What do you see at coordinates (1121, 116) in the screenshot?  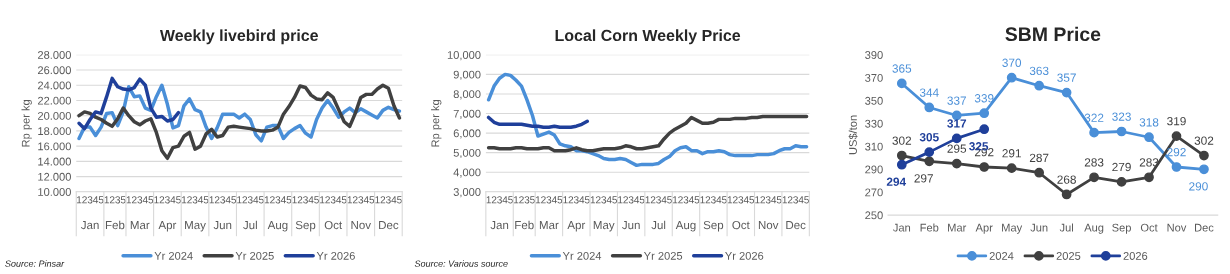 I see `data-label: 323` at bounding box center [1121, 116].